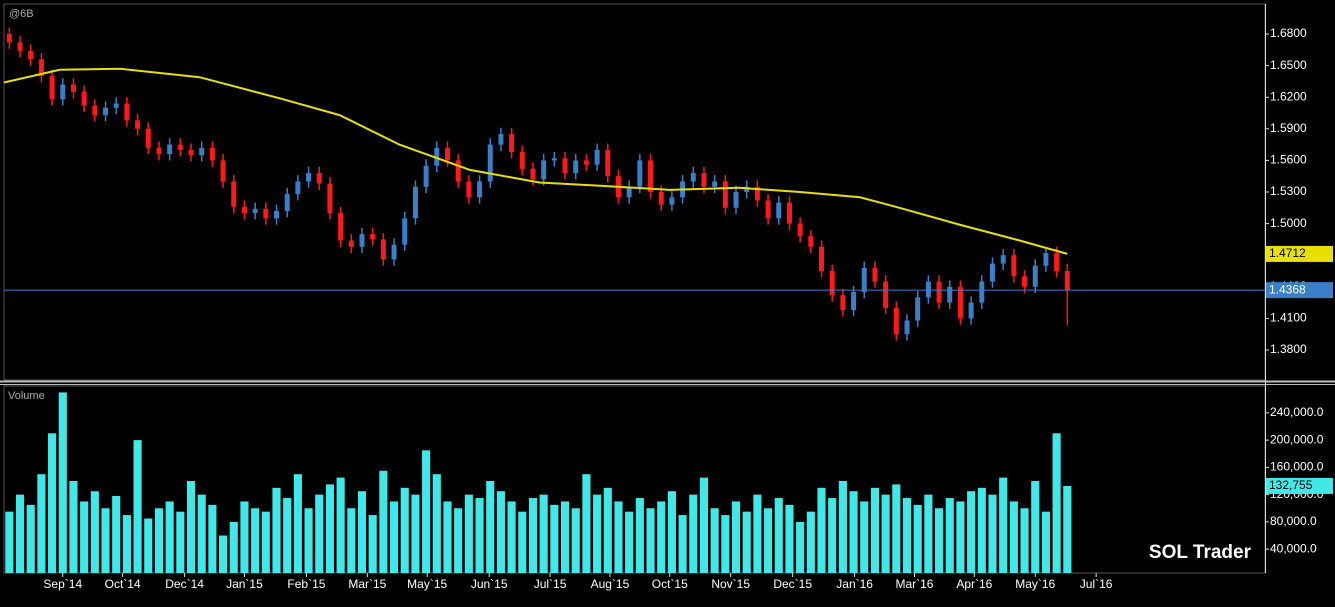 Image resolution: width=1335 pixels, height=607 pixels. What do you see at coordinates (1297, 467) in the screenshot?
I see `volume-tick-label: 160,000.0` at bounding box center [1297, 467].